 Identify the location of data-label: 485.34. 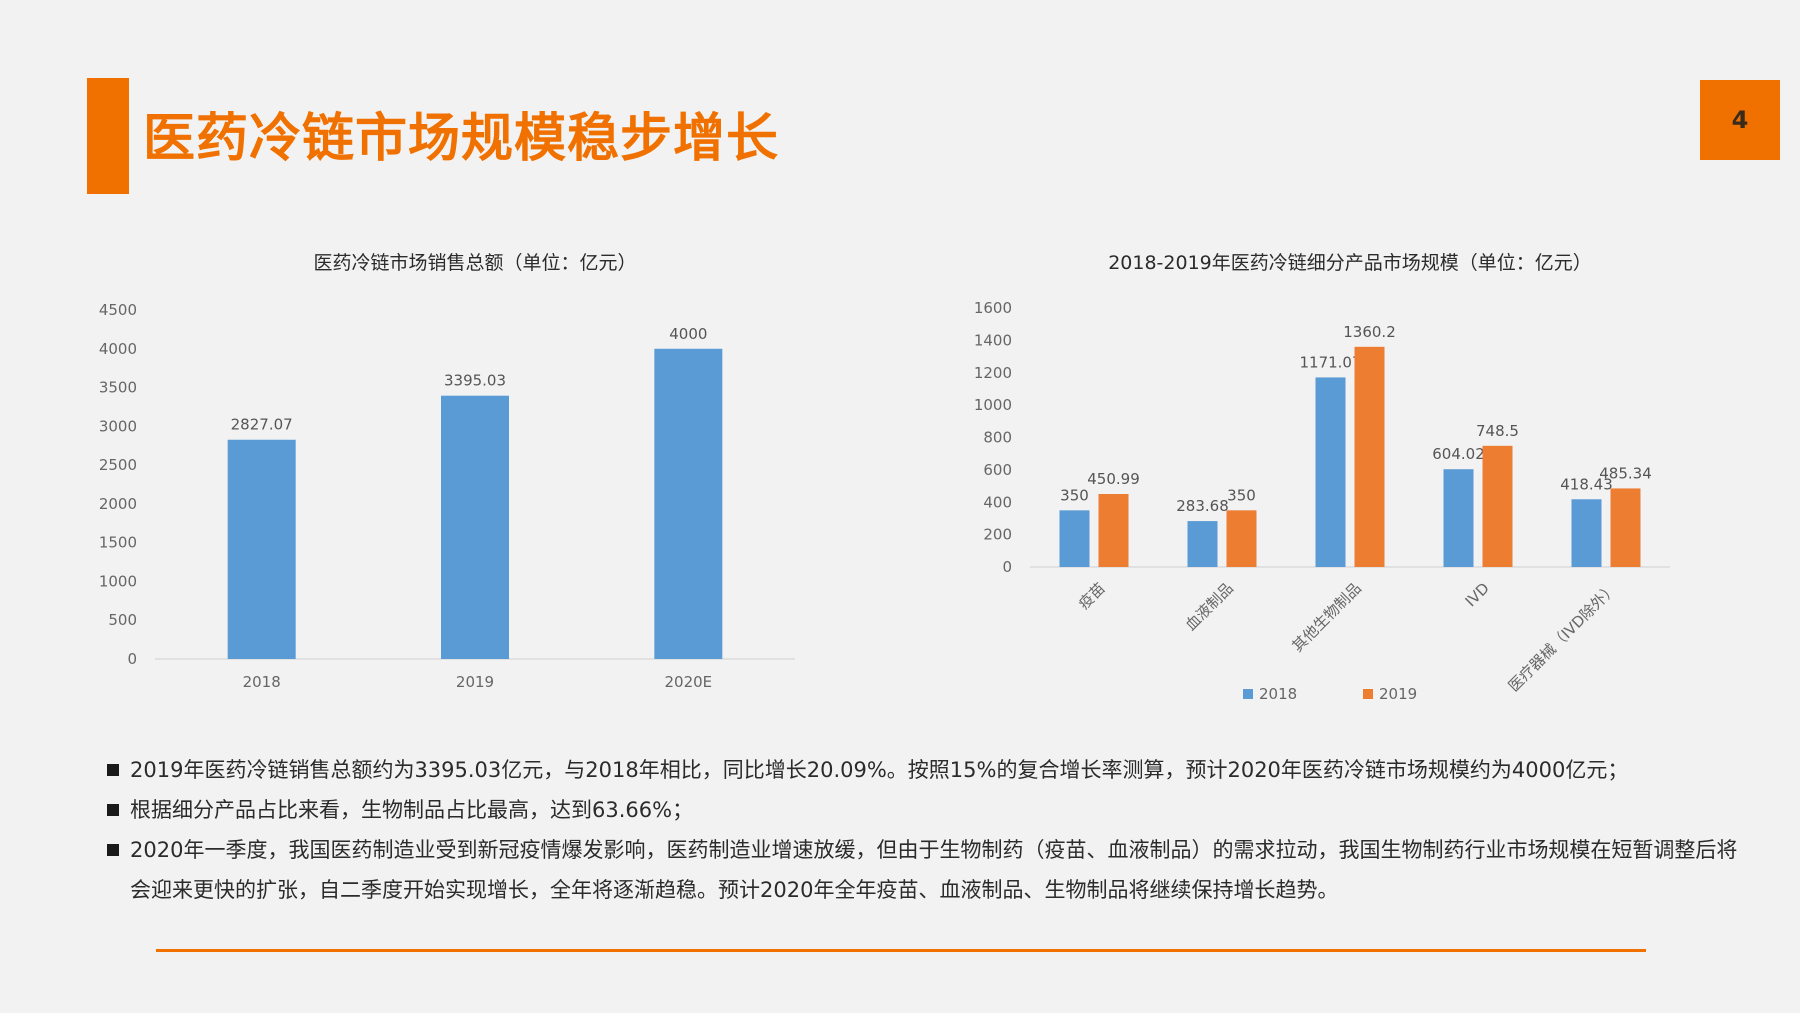
(1625, 473).